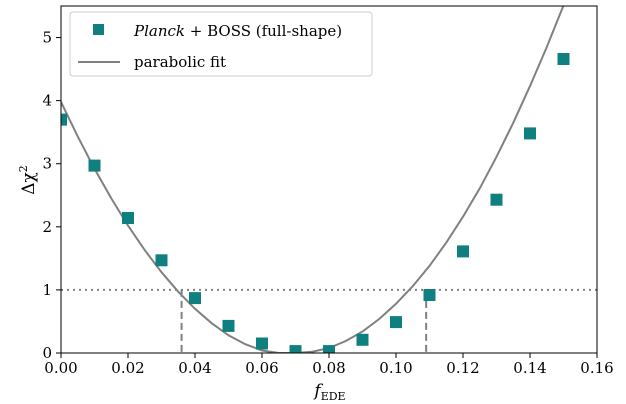 The height and width of the screenshot is (404, 626). I want to click on x-tick-label: 0.12, so click(462, 368).